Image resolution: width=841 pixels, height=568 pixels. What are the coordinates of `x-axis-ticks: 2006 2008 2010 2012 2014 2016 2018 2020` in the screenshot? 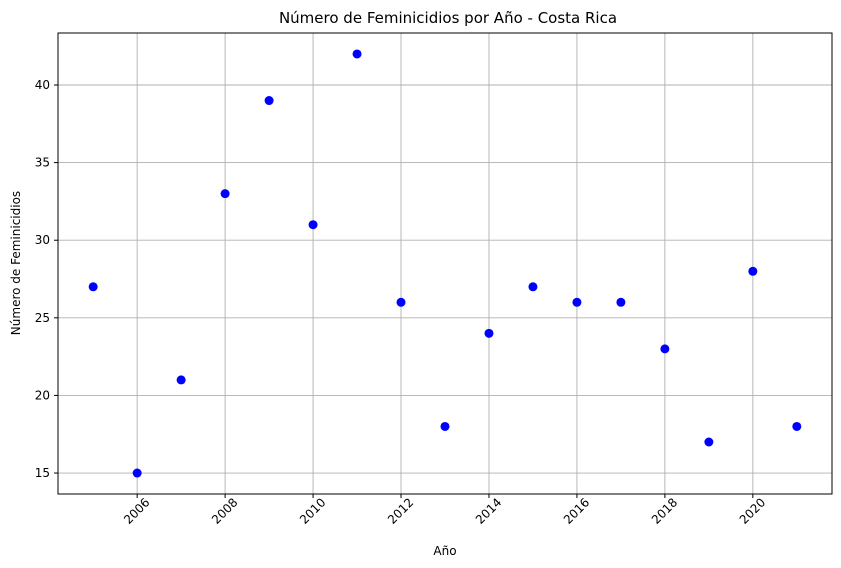 It's located at (444, 510).